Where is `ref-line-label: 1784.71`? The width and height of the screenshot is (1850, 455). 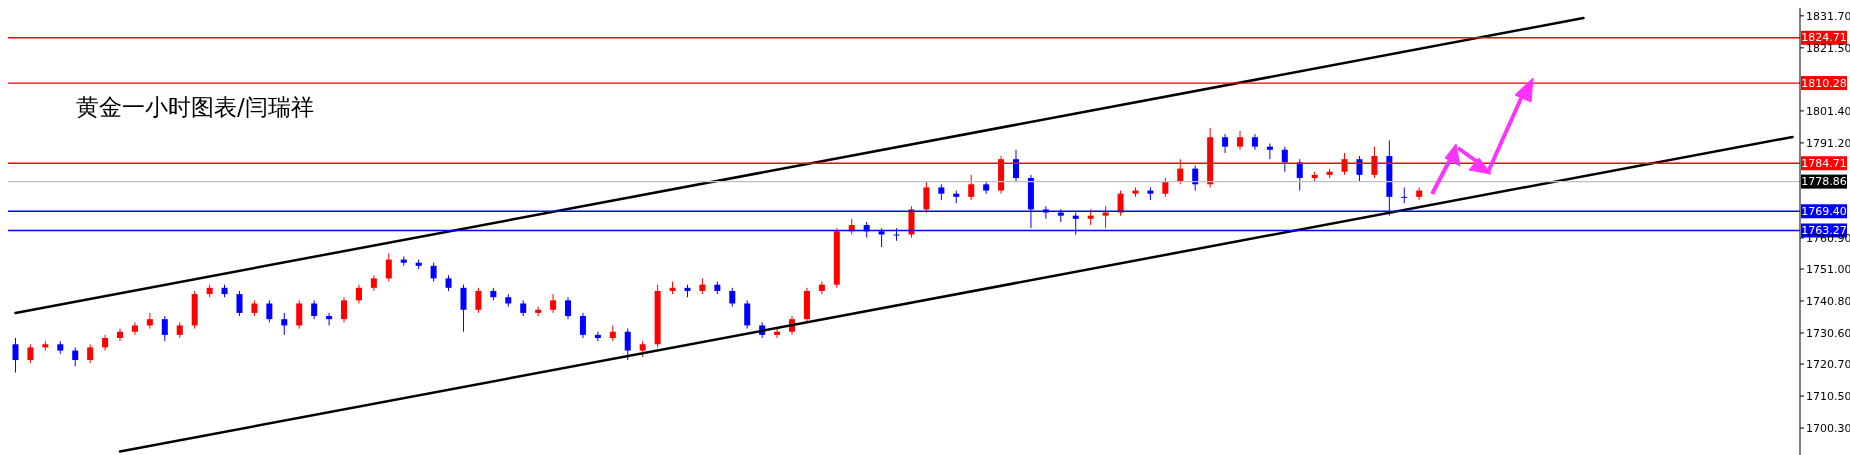
ref-line-label: 1784.71 is located at coordinates (1824, 163).